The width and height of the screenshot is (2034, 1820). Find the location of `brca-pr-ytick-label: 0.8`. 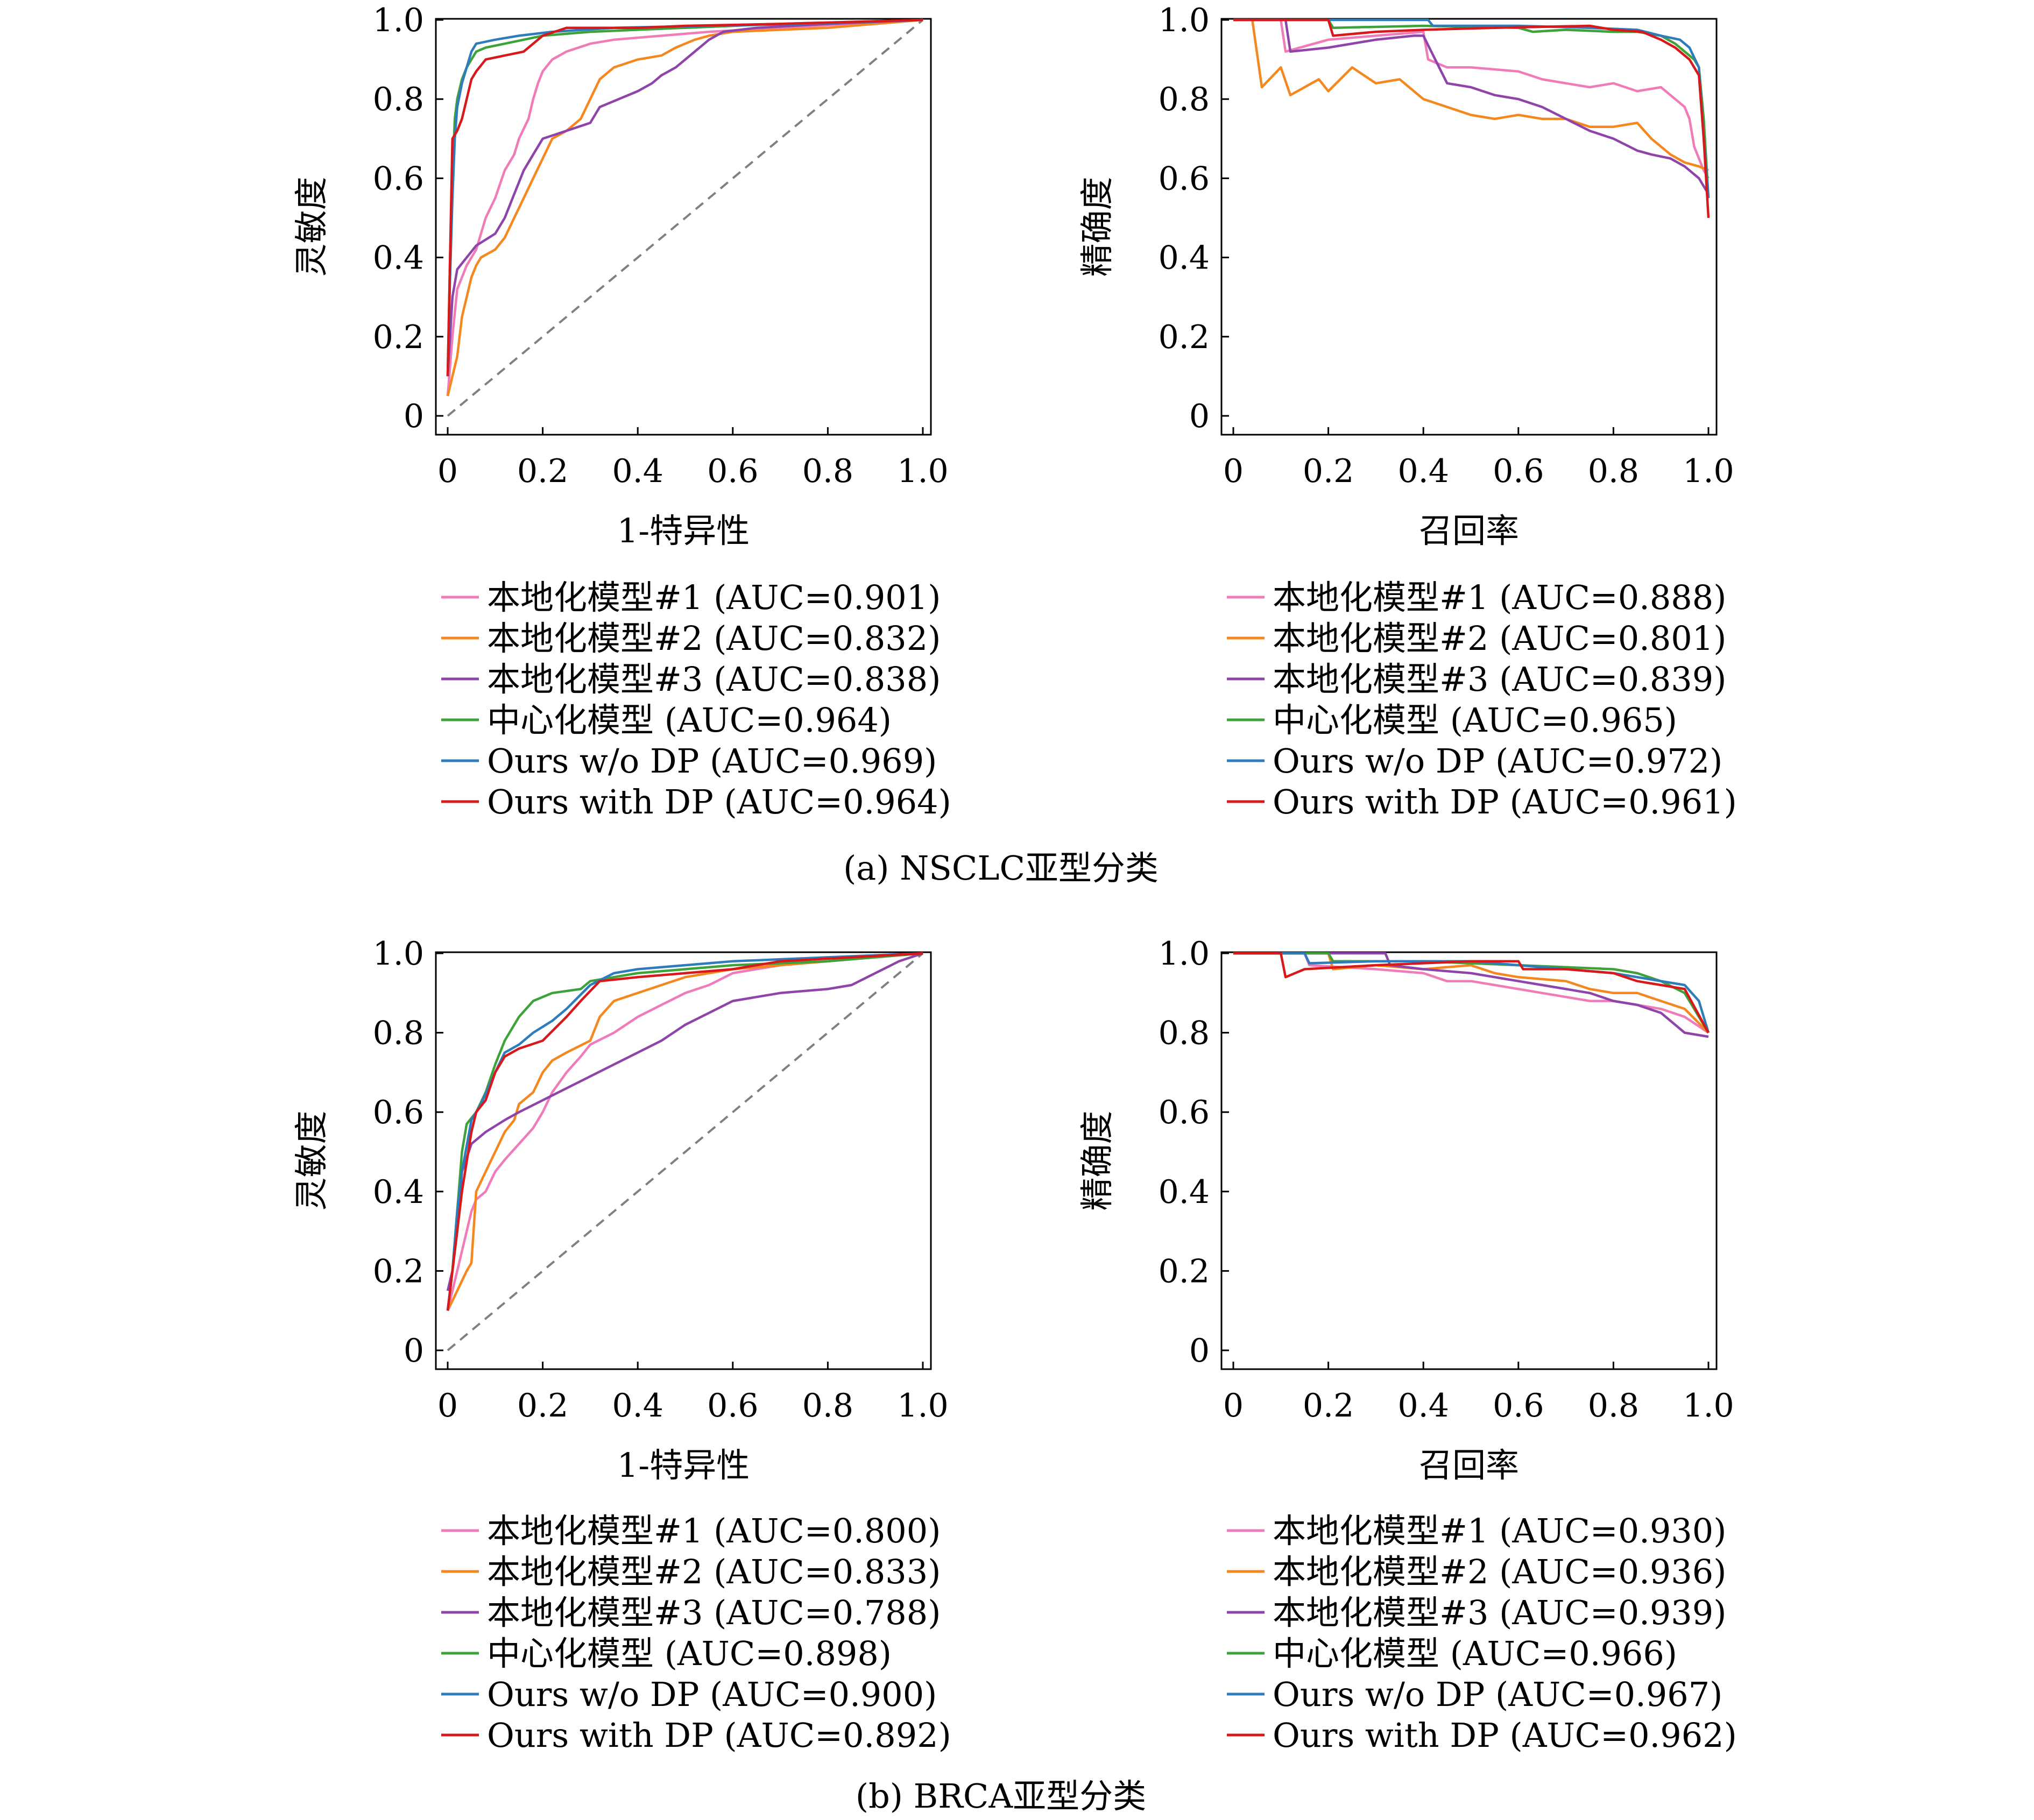

brca-pr-ytick-label: 0.8 is located at coordinates (1184, 1033).